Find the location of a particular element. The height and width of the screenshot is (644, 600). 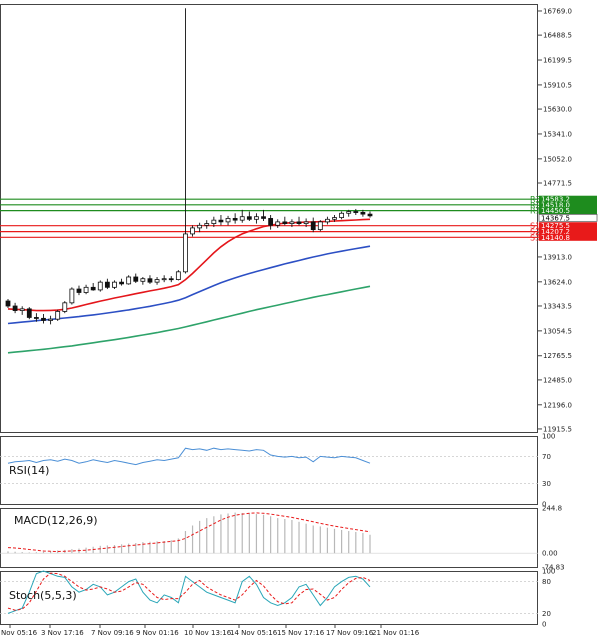

stoch-title: Stoch(5,5,3) is located at coordinates (43, 595).